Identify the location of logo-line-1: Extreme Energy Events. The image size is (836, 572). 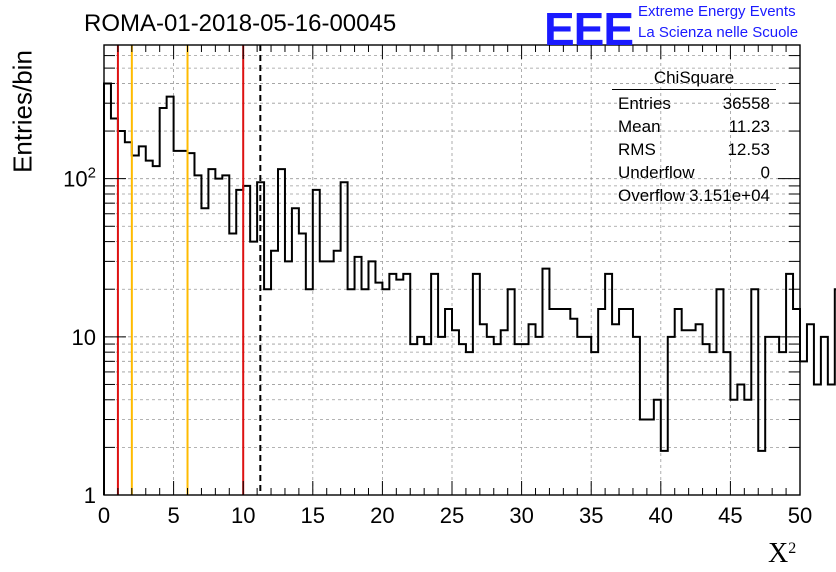
(717, 11).